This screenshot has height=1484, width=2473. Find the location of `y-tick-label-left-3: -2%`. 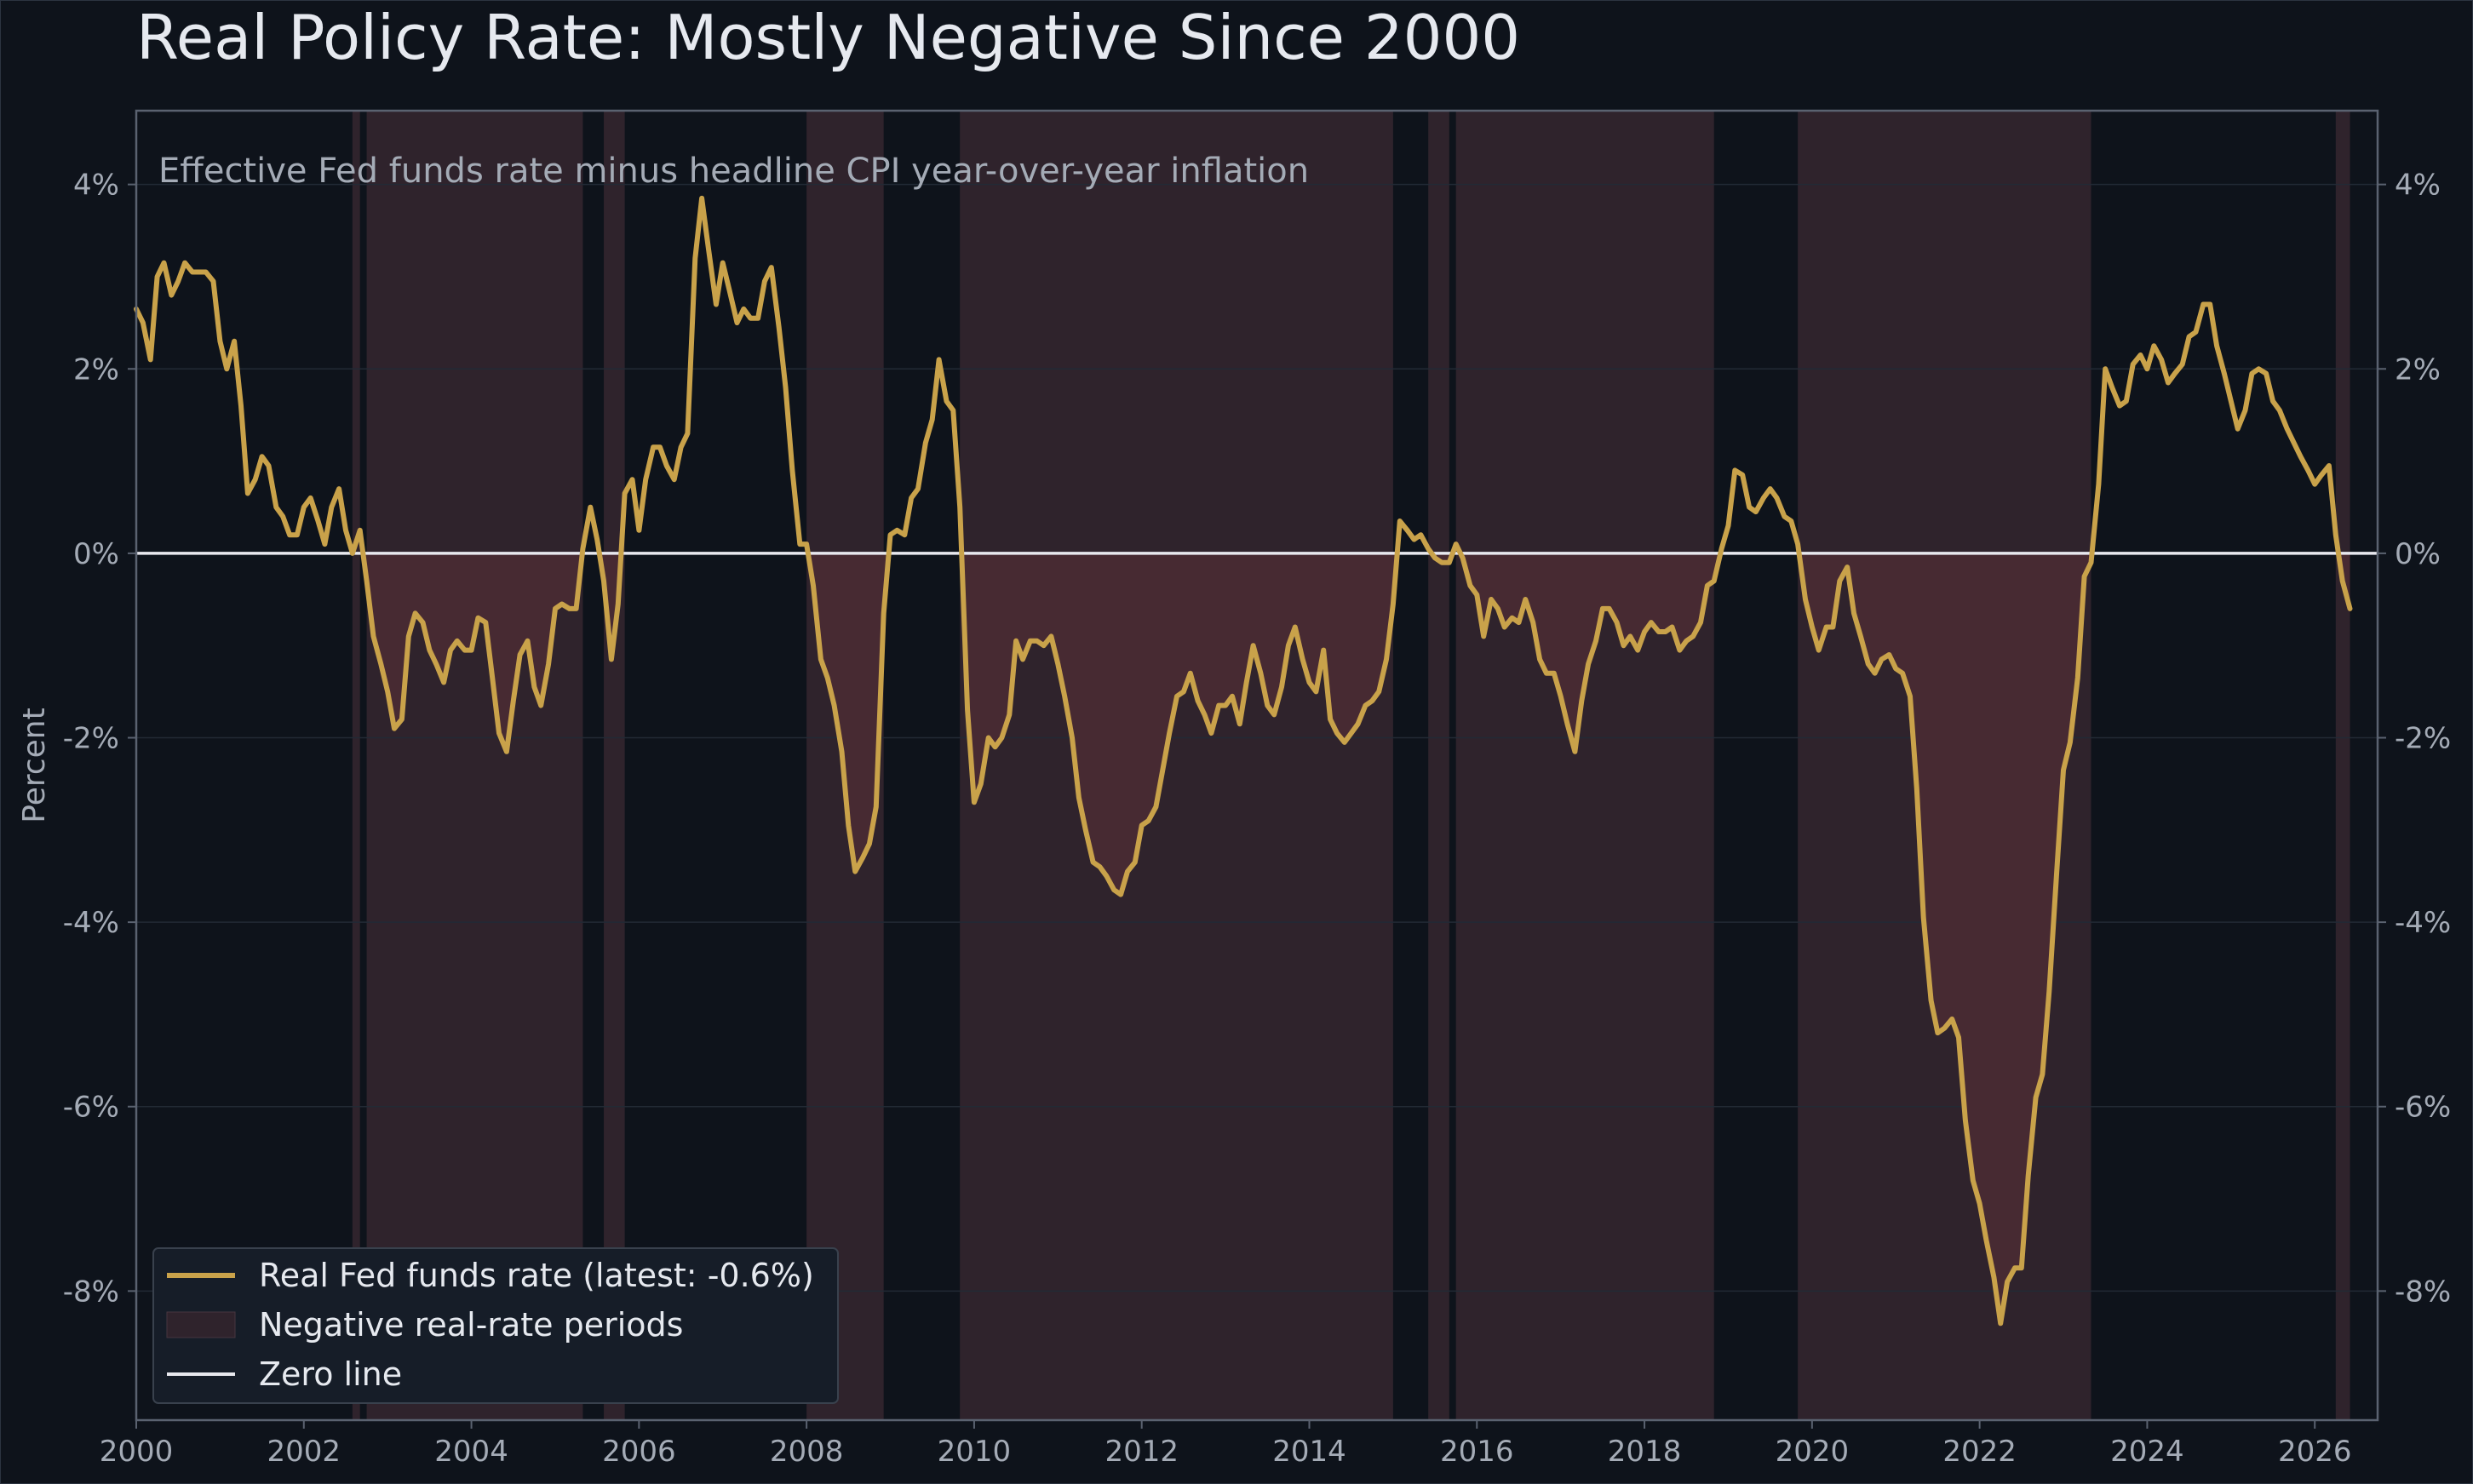

y-tick-label-left-3: -2% is located at coordinates (91, 739).